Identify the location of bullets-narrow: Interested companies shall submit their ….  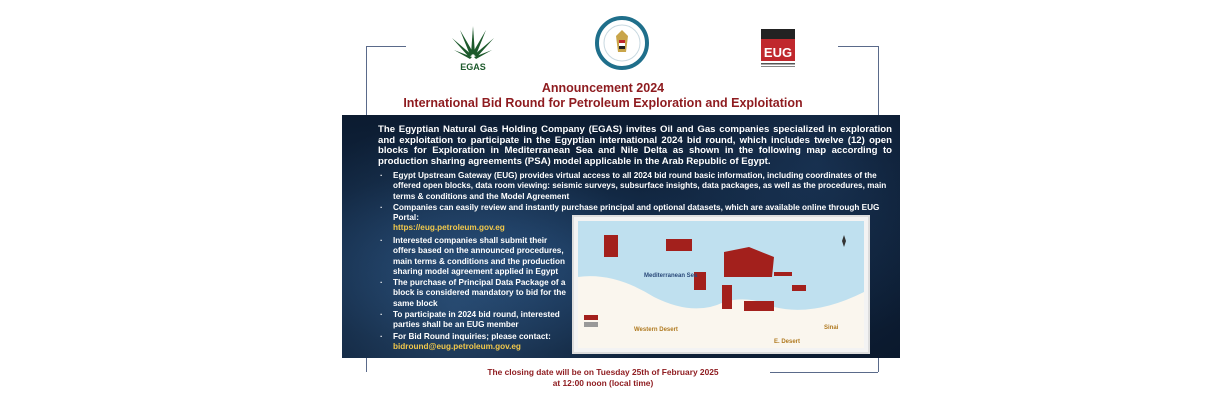
(472, 294).